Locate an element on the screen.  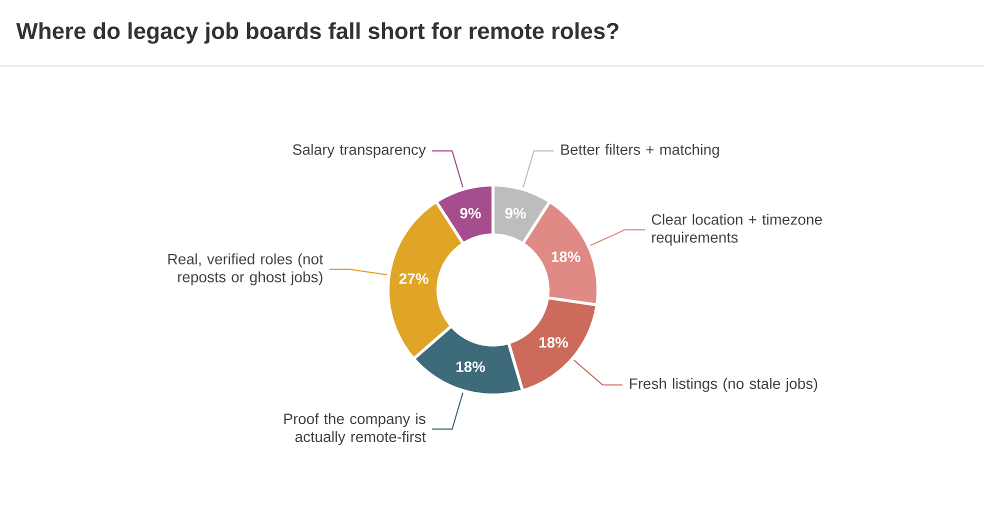
slice-label: Real, verified roles (not reposts or ghost jobs) is located at coordinates (246, 269).